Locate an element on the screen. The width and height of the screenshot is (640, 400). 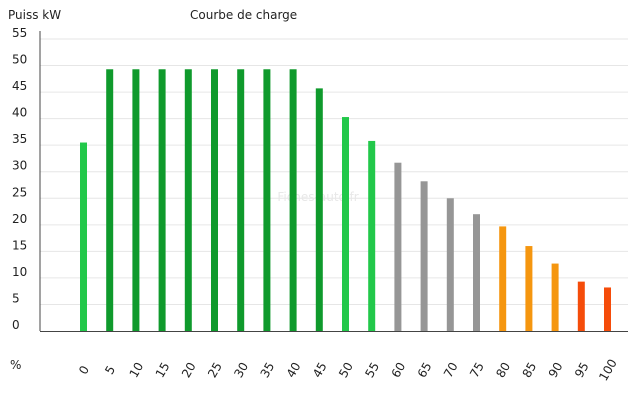
x-tick-label: 55 is located at coordinates (372, 370).